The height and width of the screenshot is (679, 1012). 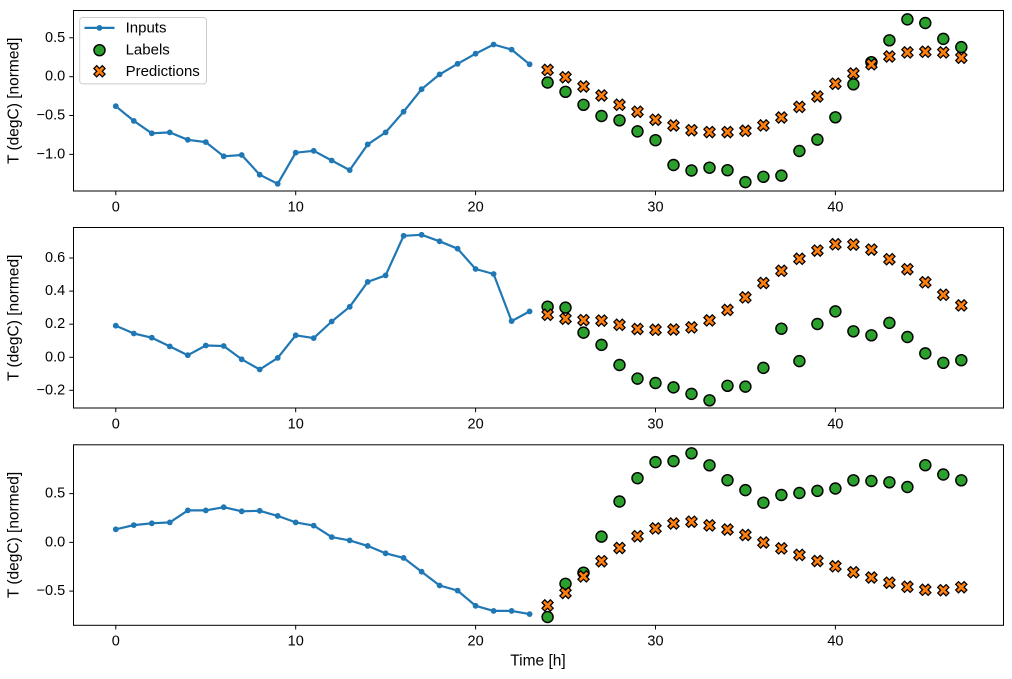 I want to click on svg-text: 0.4, so click(x=55, y=291).